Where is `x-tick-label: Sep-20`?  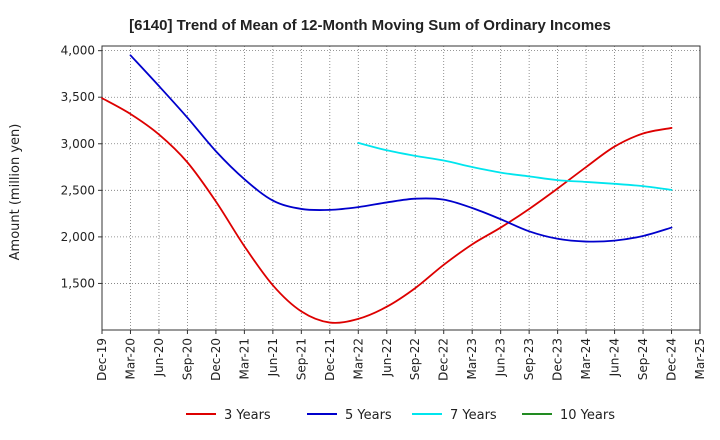 x-tick-label: Sep-20 is located at coordinates (187, 359).